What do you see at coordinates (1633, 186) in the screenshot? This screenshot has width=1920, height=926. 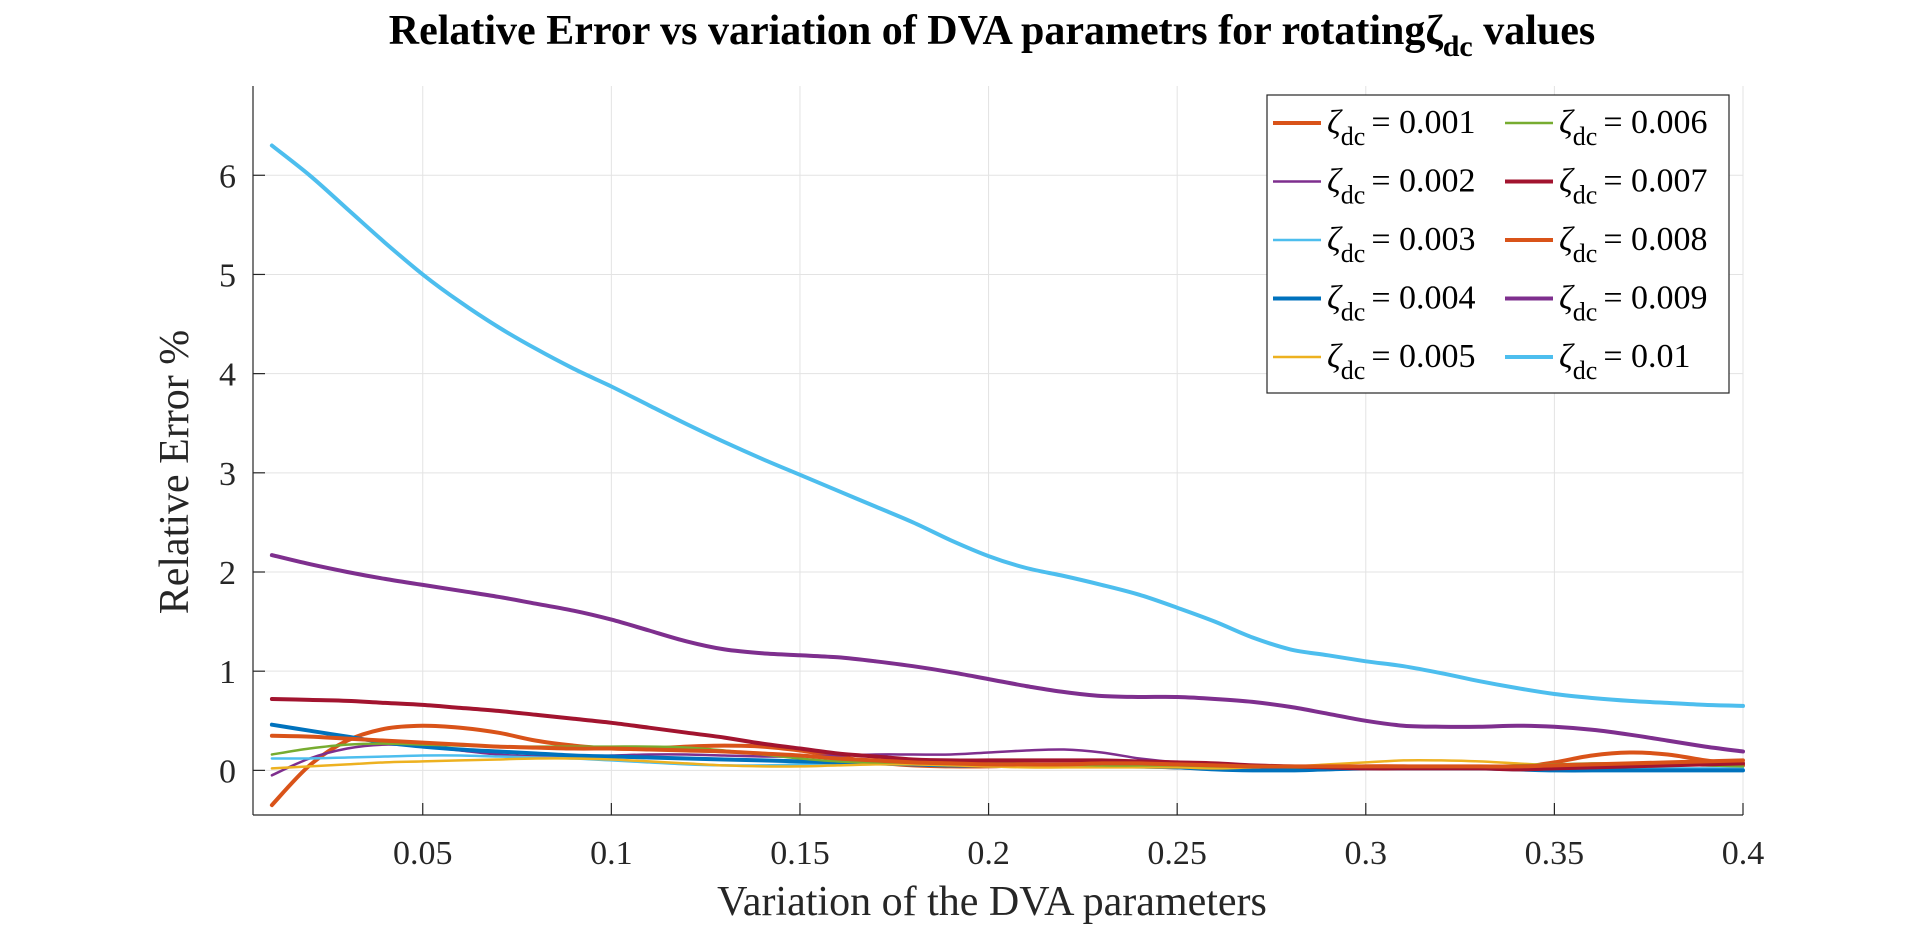 I see `legend-entry-label: ζdc = 0.007` at bounding box center [1633, 186].